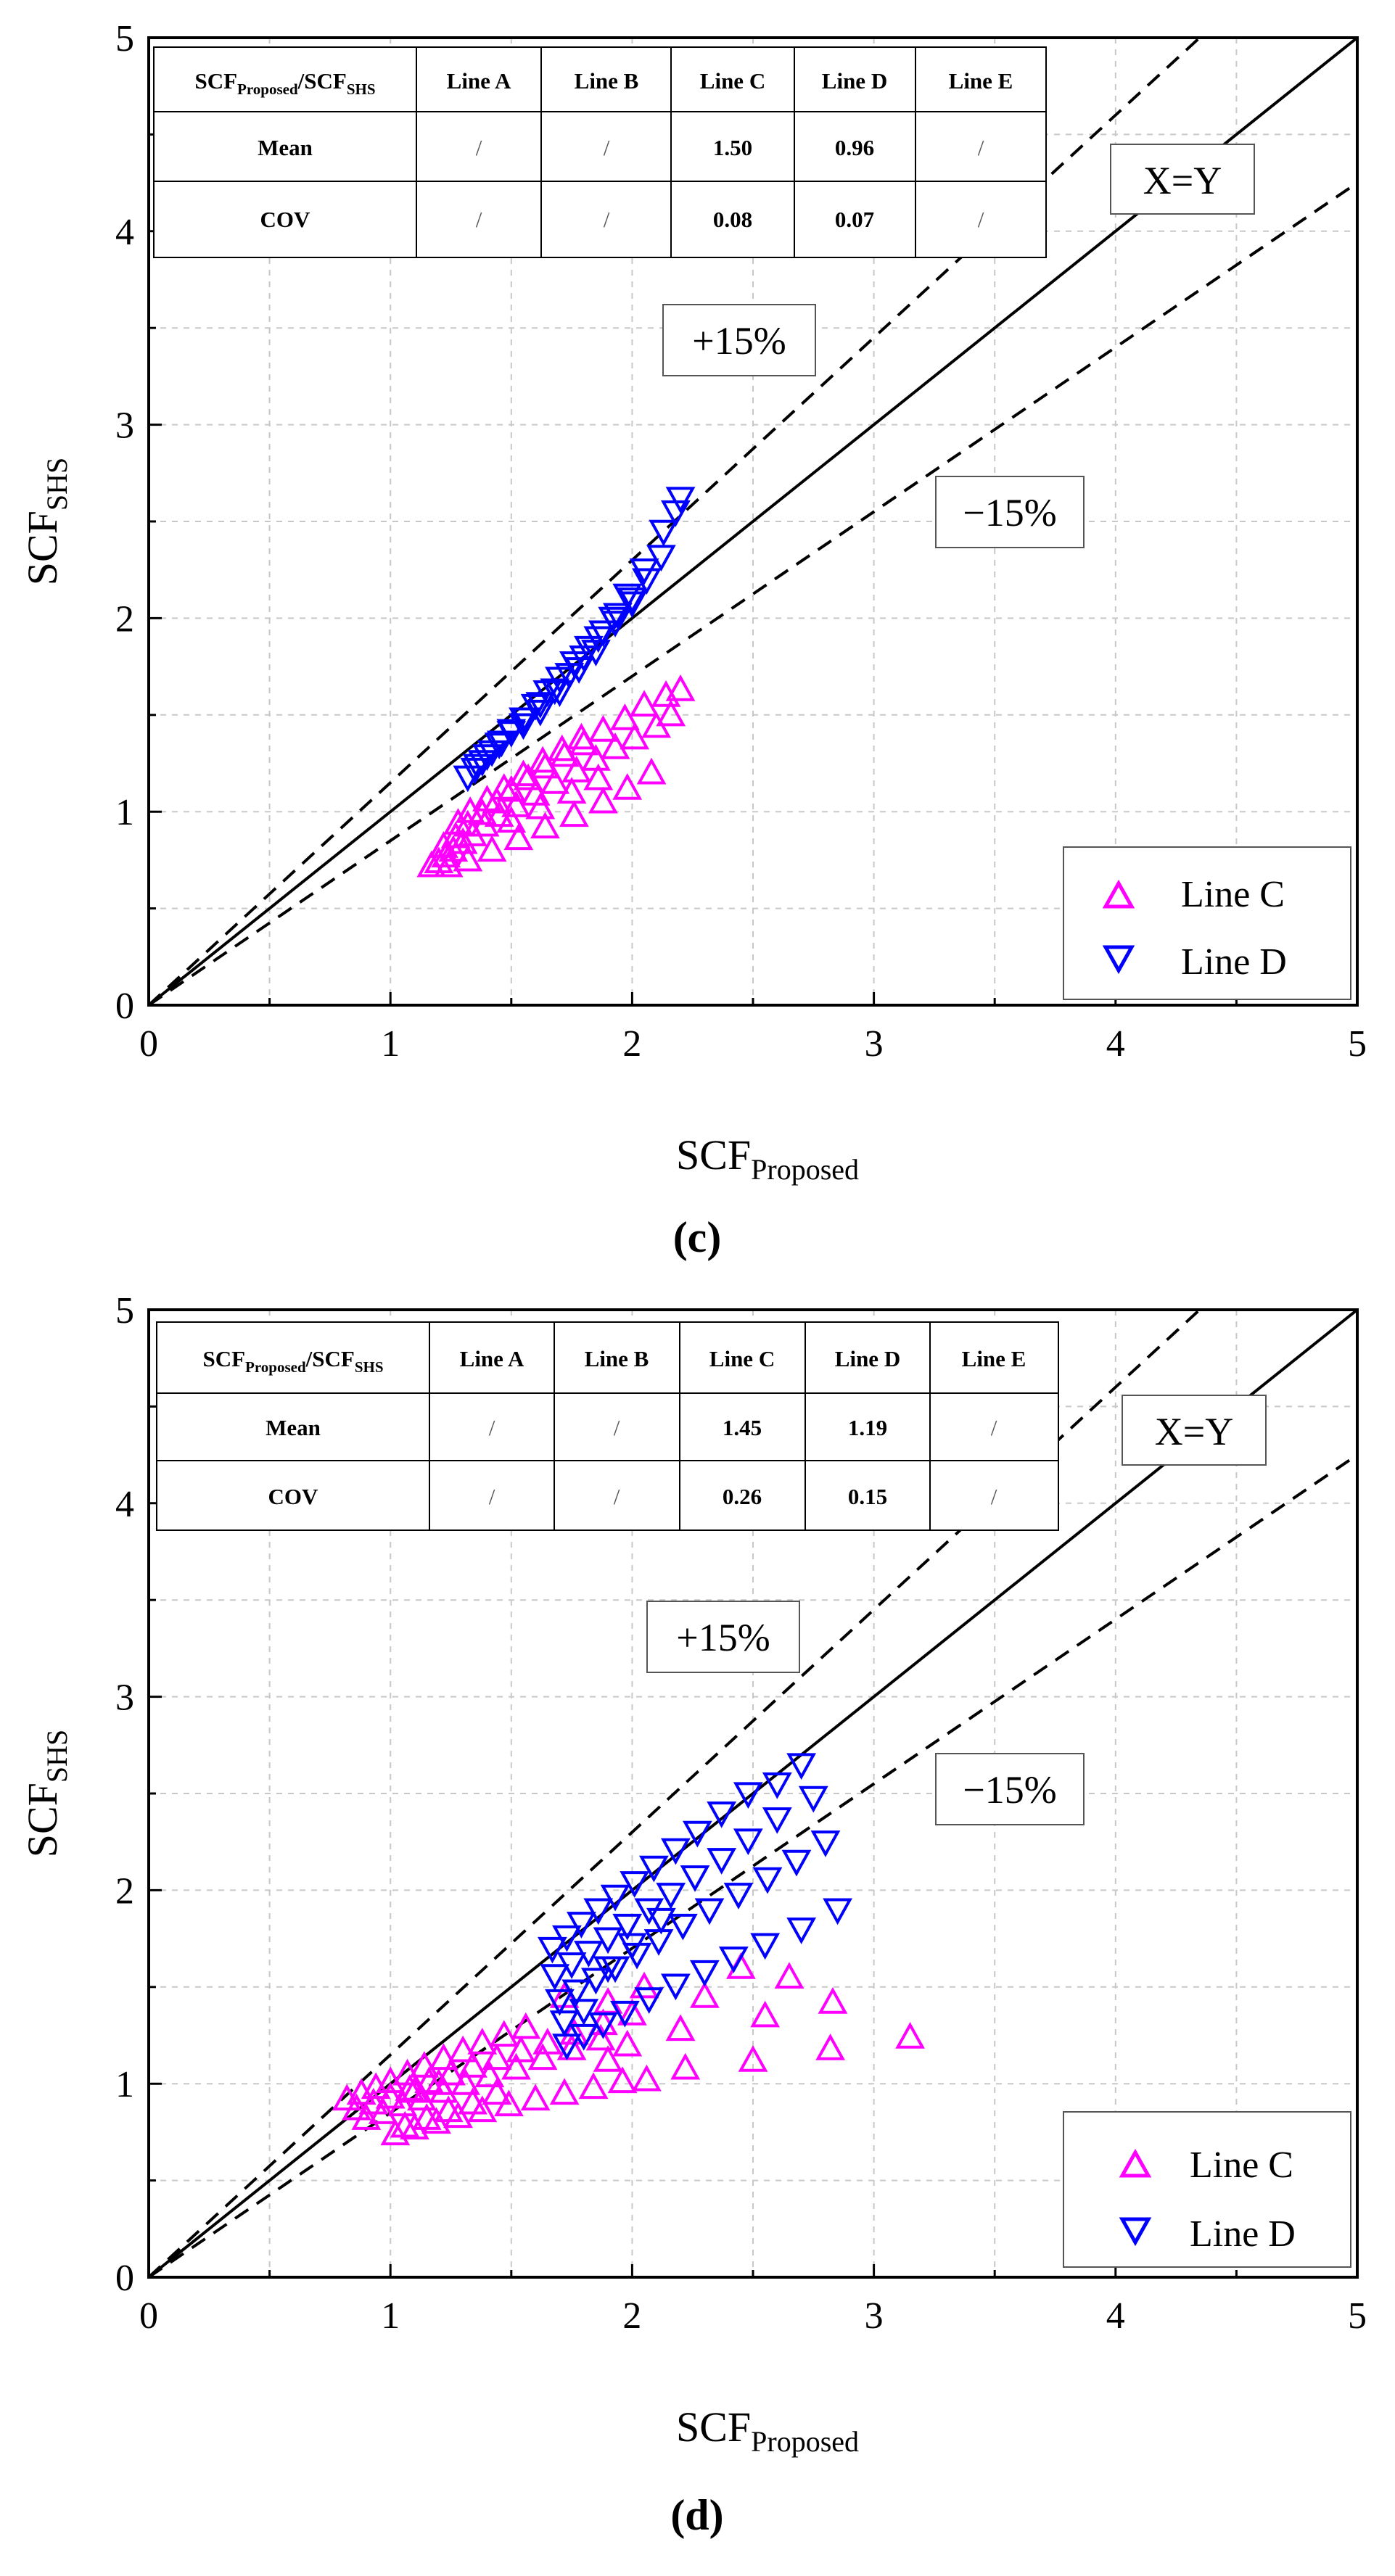 This screenshot has width=1395, height=2576. I want to click on annotation-minus15-d: −15%, so click(1010, 1789).